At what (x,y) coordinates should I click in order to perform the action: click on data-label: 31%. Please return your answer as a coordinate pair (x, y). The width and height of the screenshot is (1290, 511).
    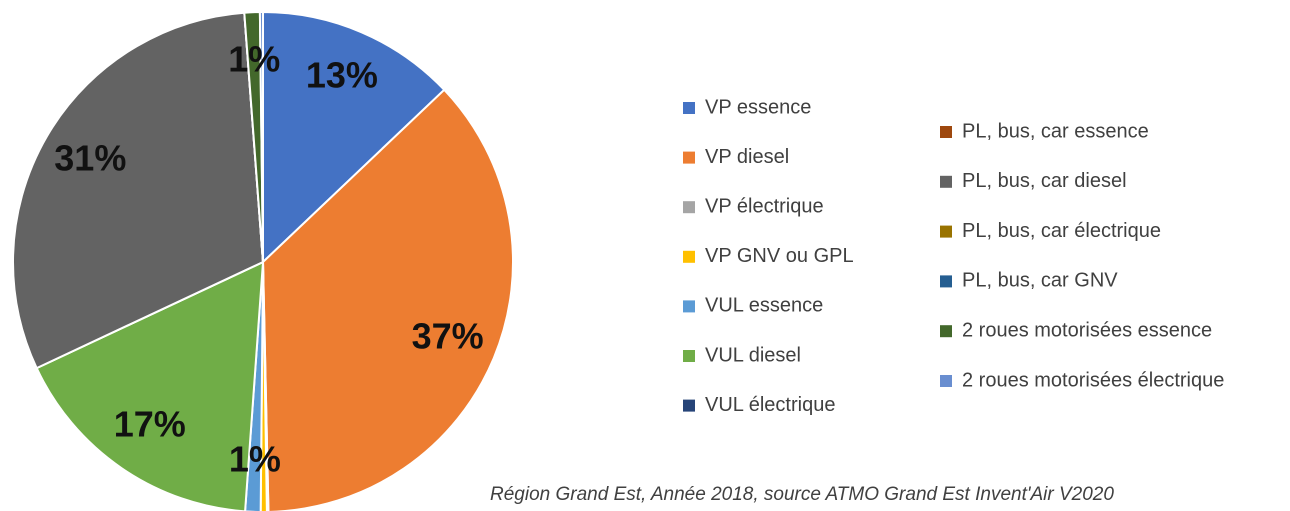
    Looking at the image, I should click on (90, 158).